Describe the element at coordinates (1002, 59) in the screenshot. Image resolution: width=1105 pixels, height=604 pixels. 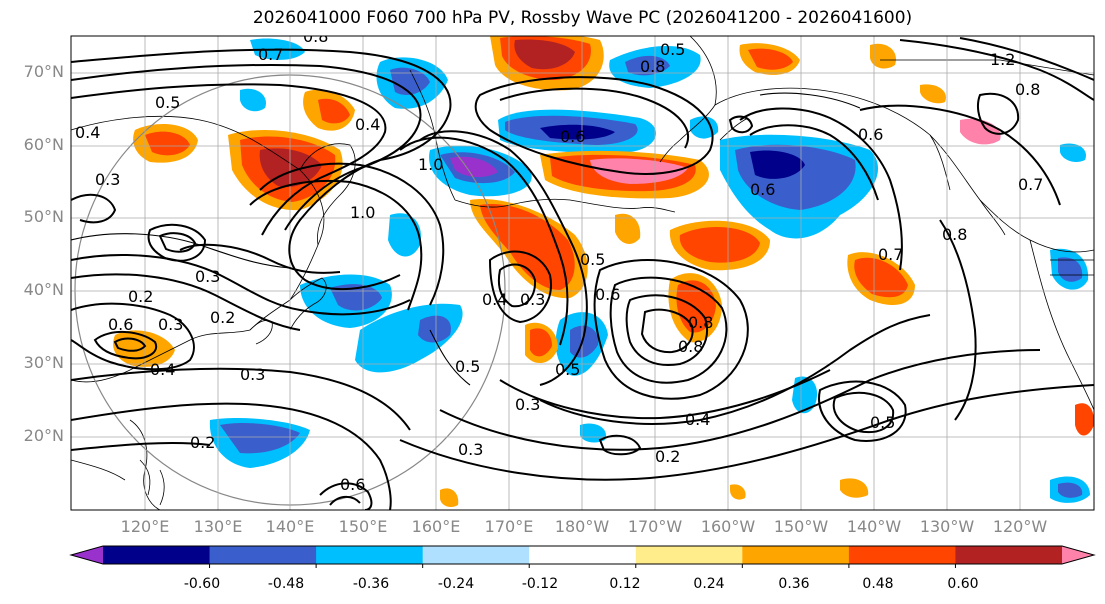
I see `contour-label: 1.2` at that location.